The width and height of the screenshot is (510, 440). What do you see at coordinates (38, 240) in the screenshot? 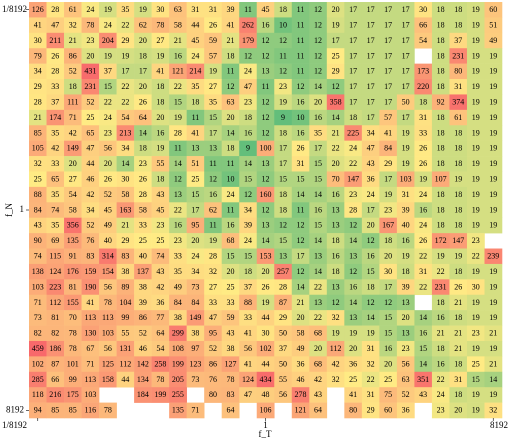
I see `cell-label: 90` at bounding box center [38, 240].